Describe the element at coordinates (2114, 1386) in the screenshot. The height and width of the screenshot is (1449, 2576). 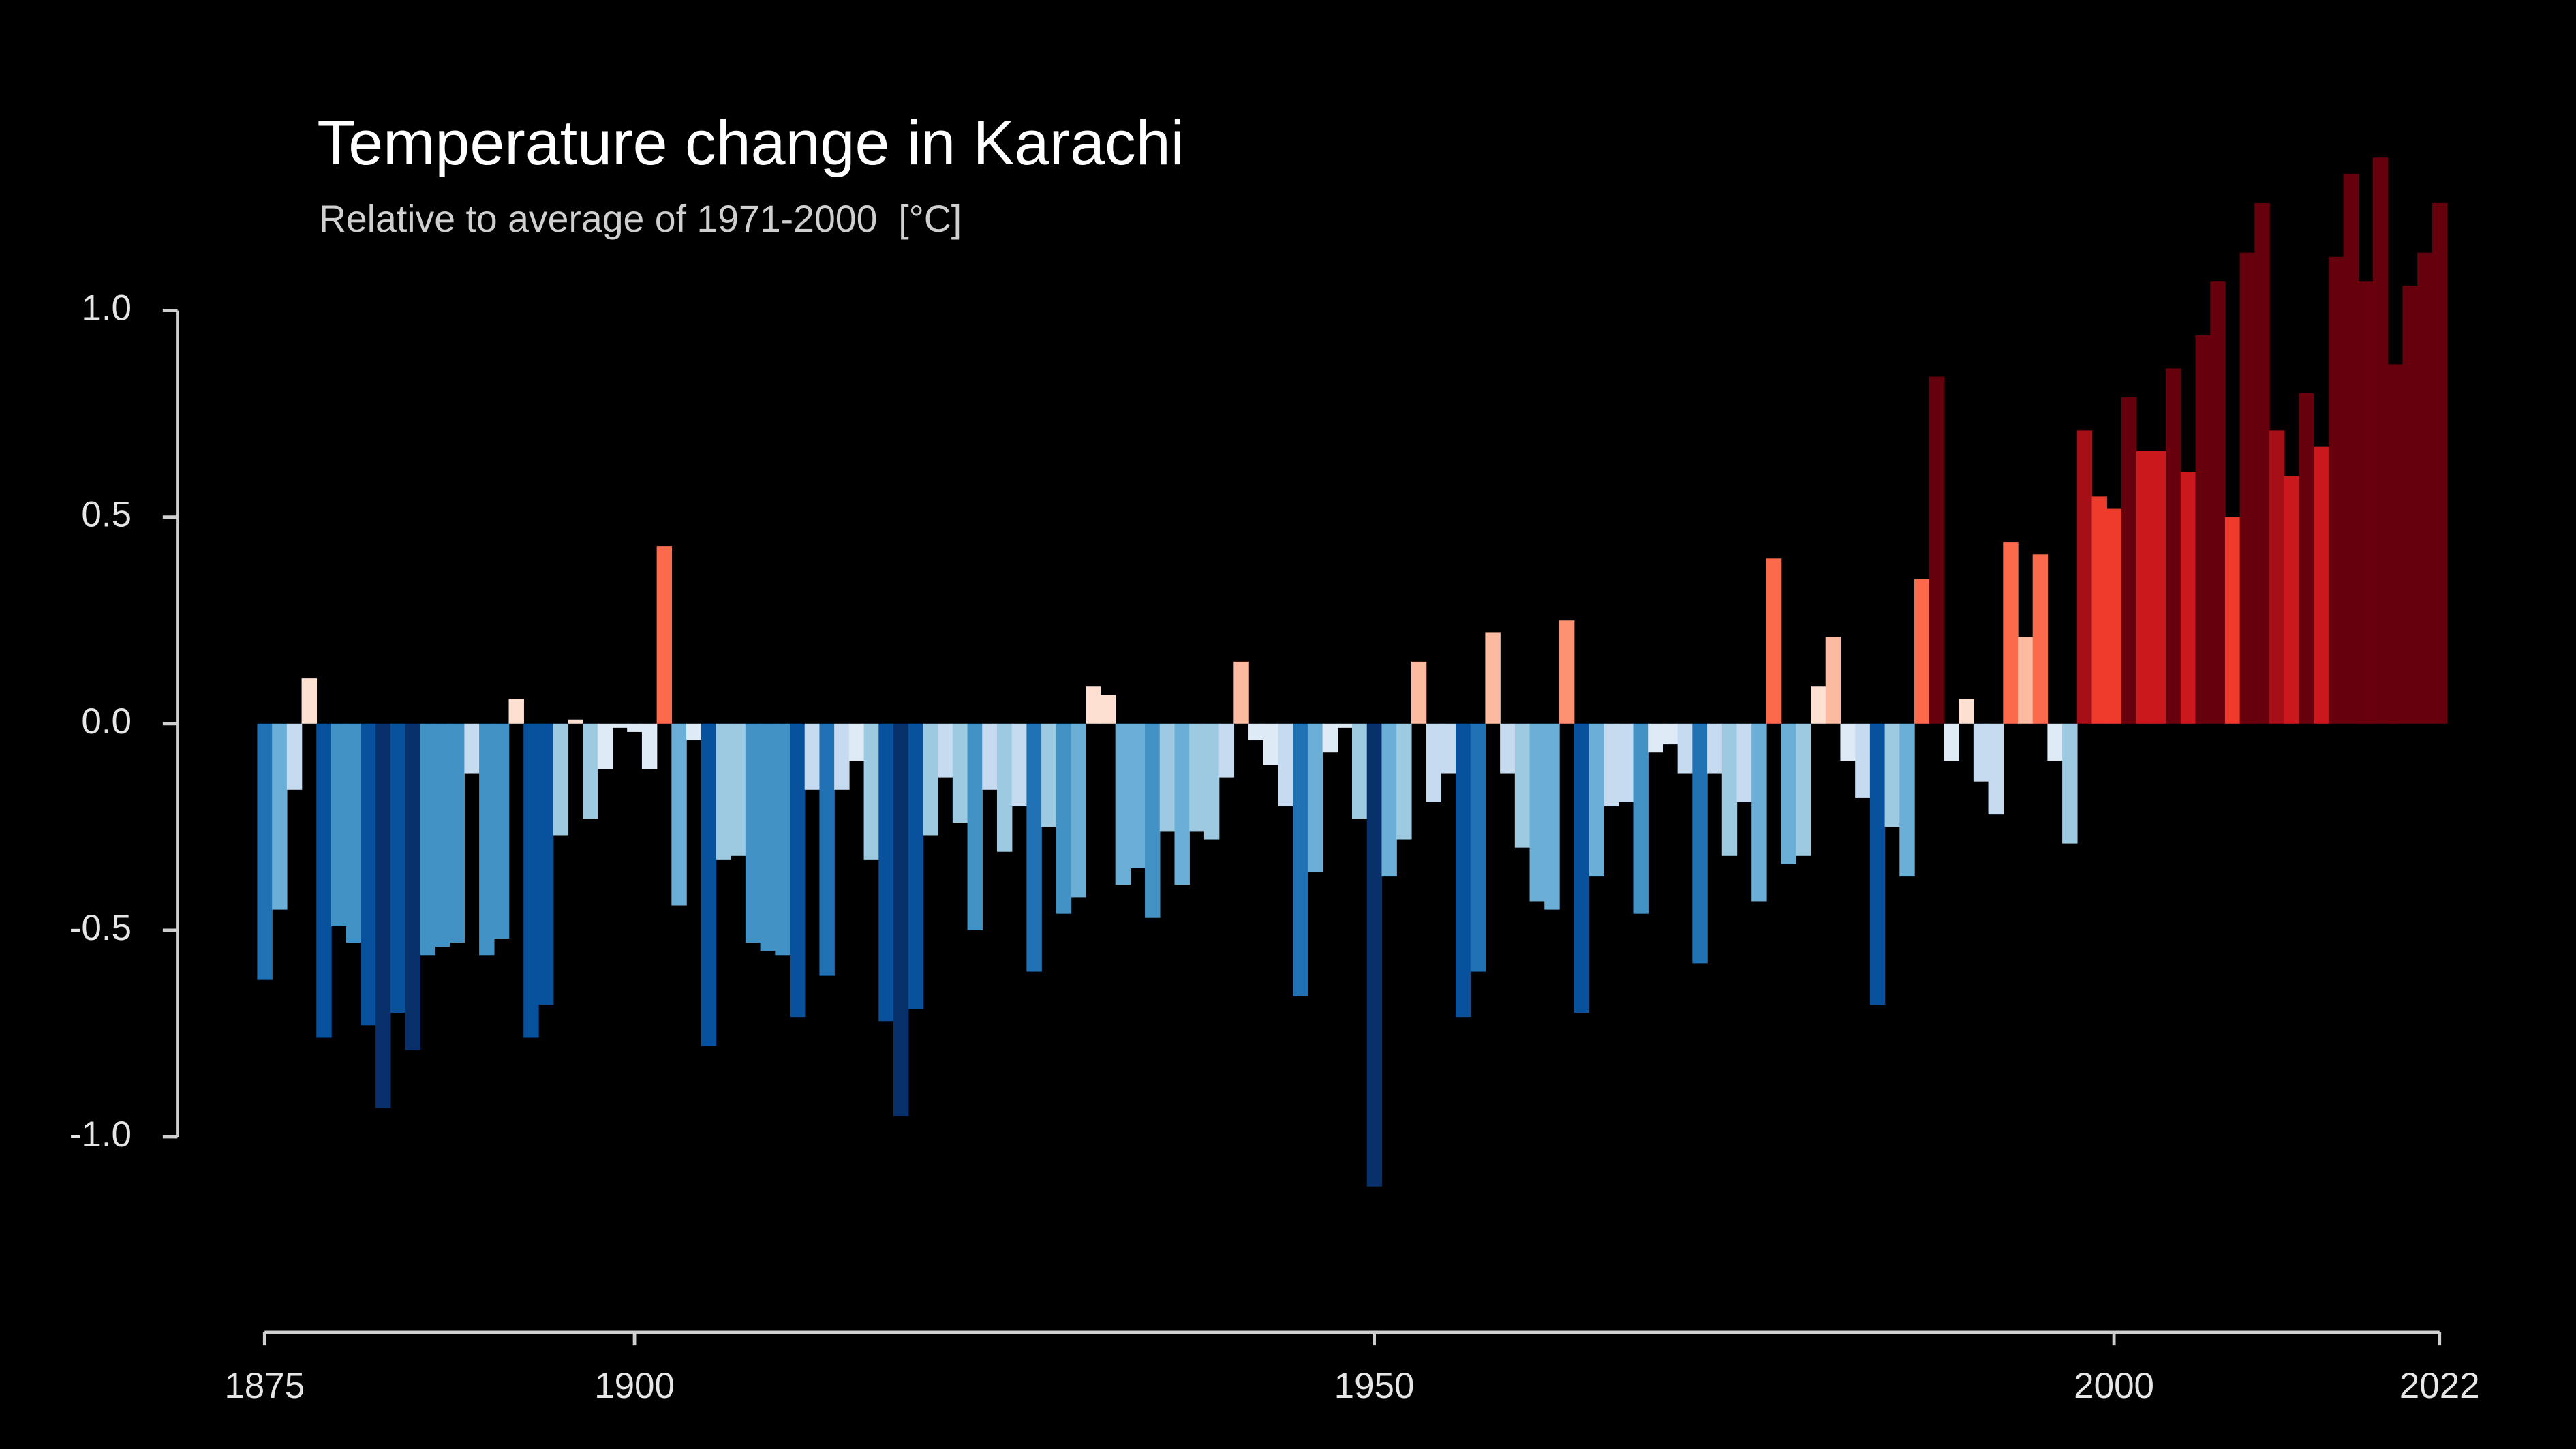
I see `x-tick-label: 2000` at that location.